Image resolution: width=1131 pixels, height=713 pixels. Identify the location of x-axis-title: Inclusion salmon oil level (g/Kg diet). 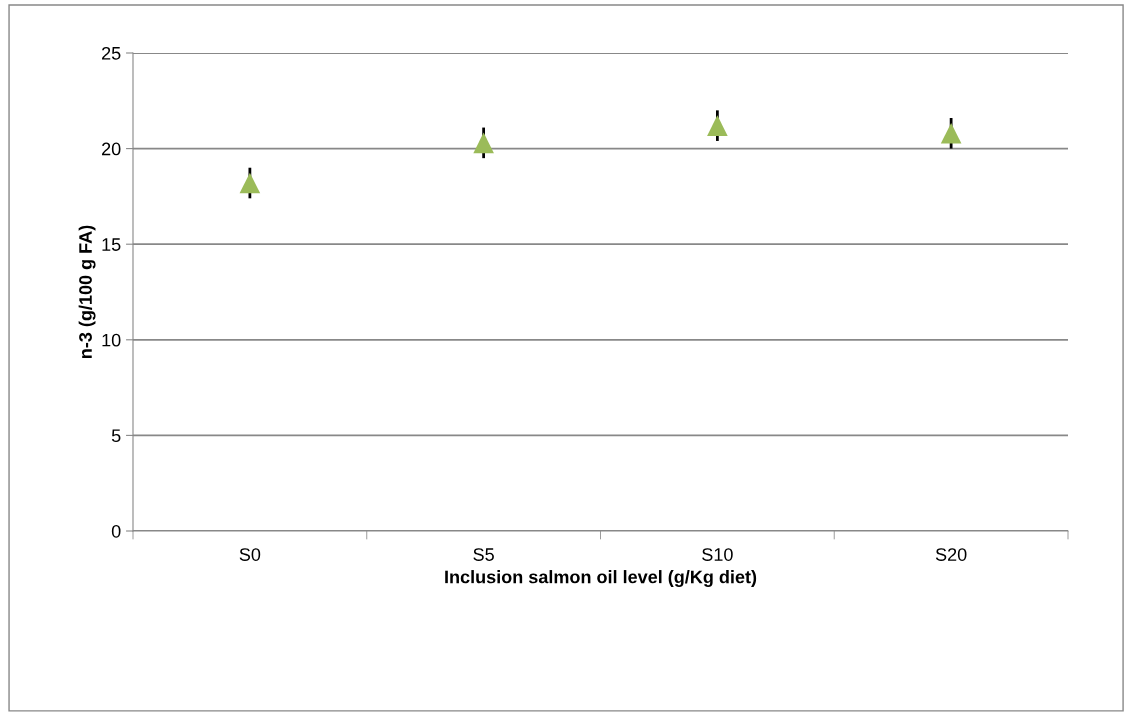
(601, 578).